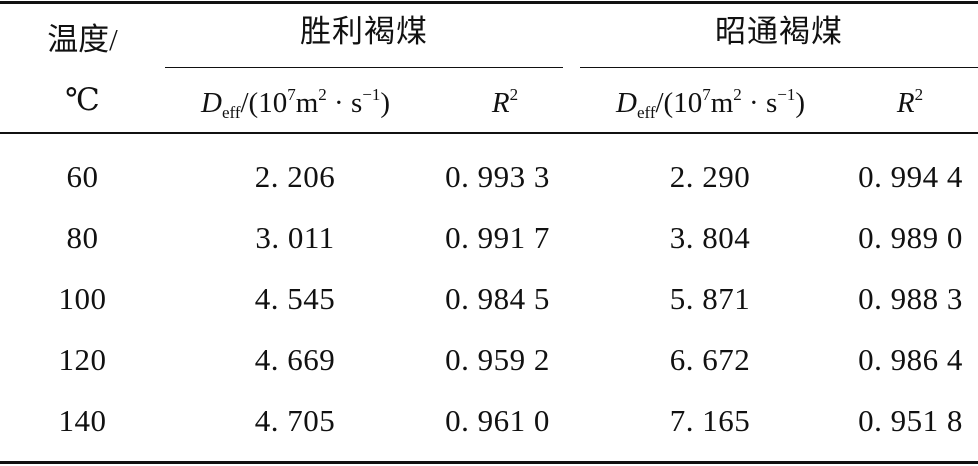  What do you see at coordinates (910, 237) in the screenshot?
I see `r2-cell-zhaotong: 0. 989 0` at bounding box center [910, 237].